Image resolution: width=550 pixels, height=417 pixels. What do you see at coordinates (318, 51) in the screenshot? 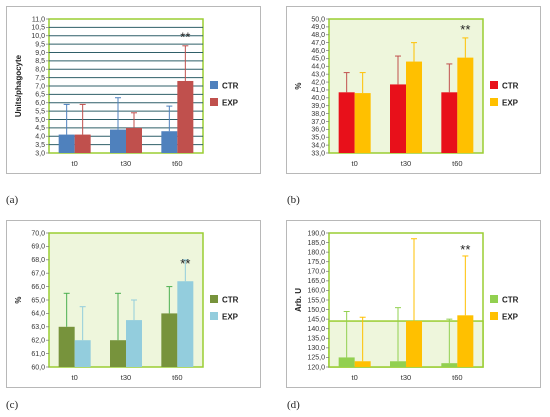
I see `y-tick-label: 46,0` at bounding box center [318, 51].